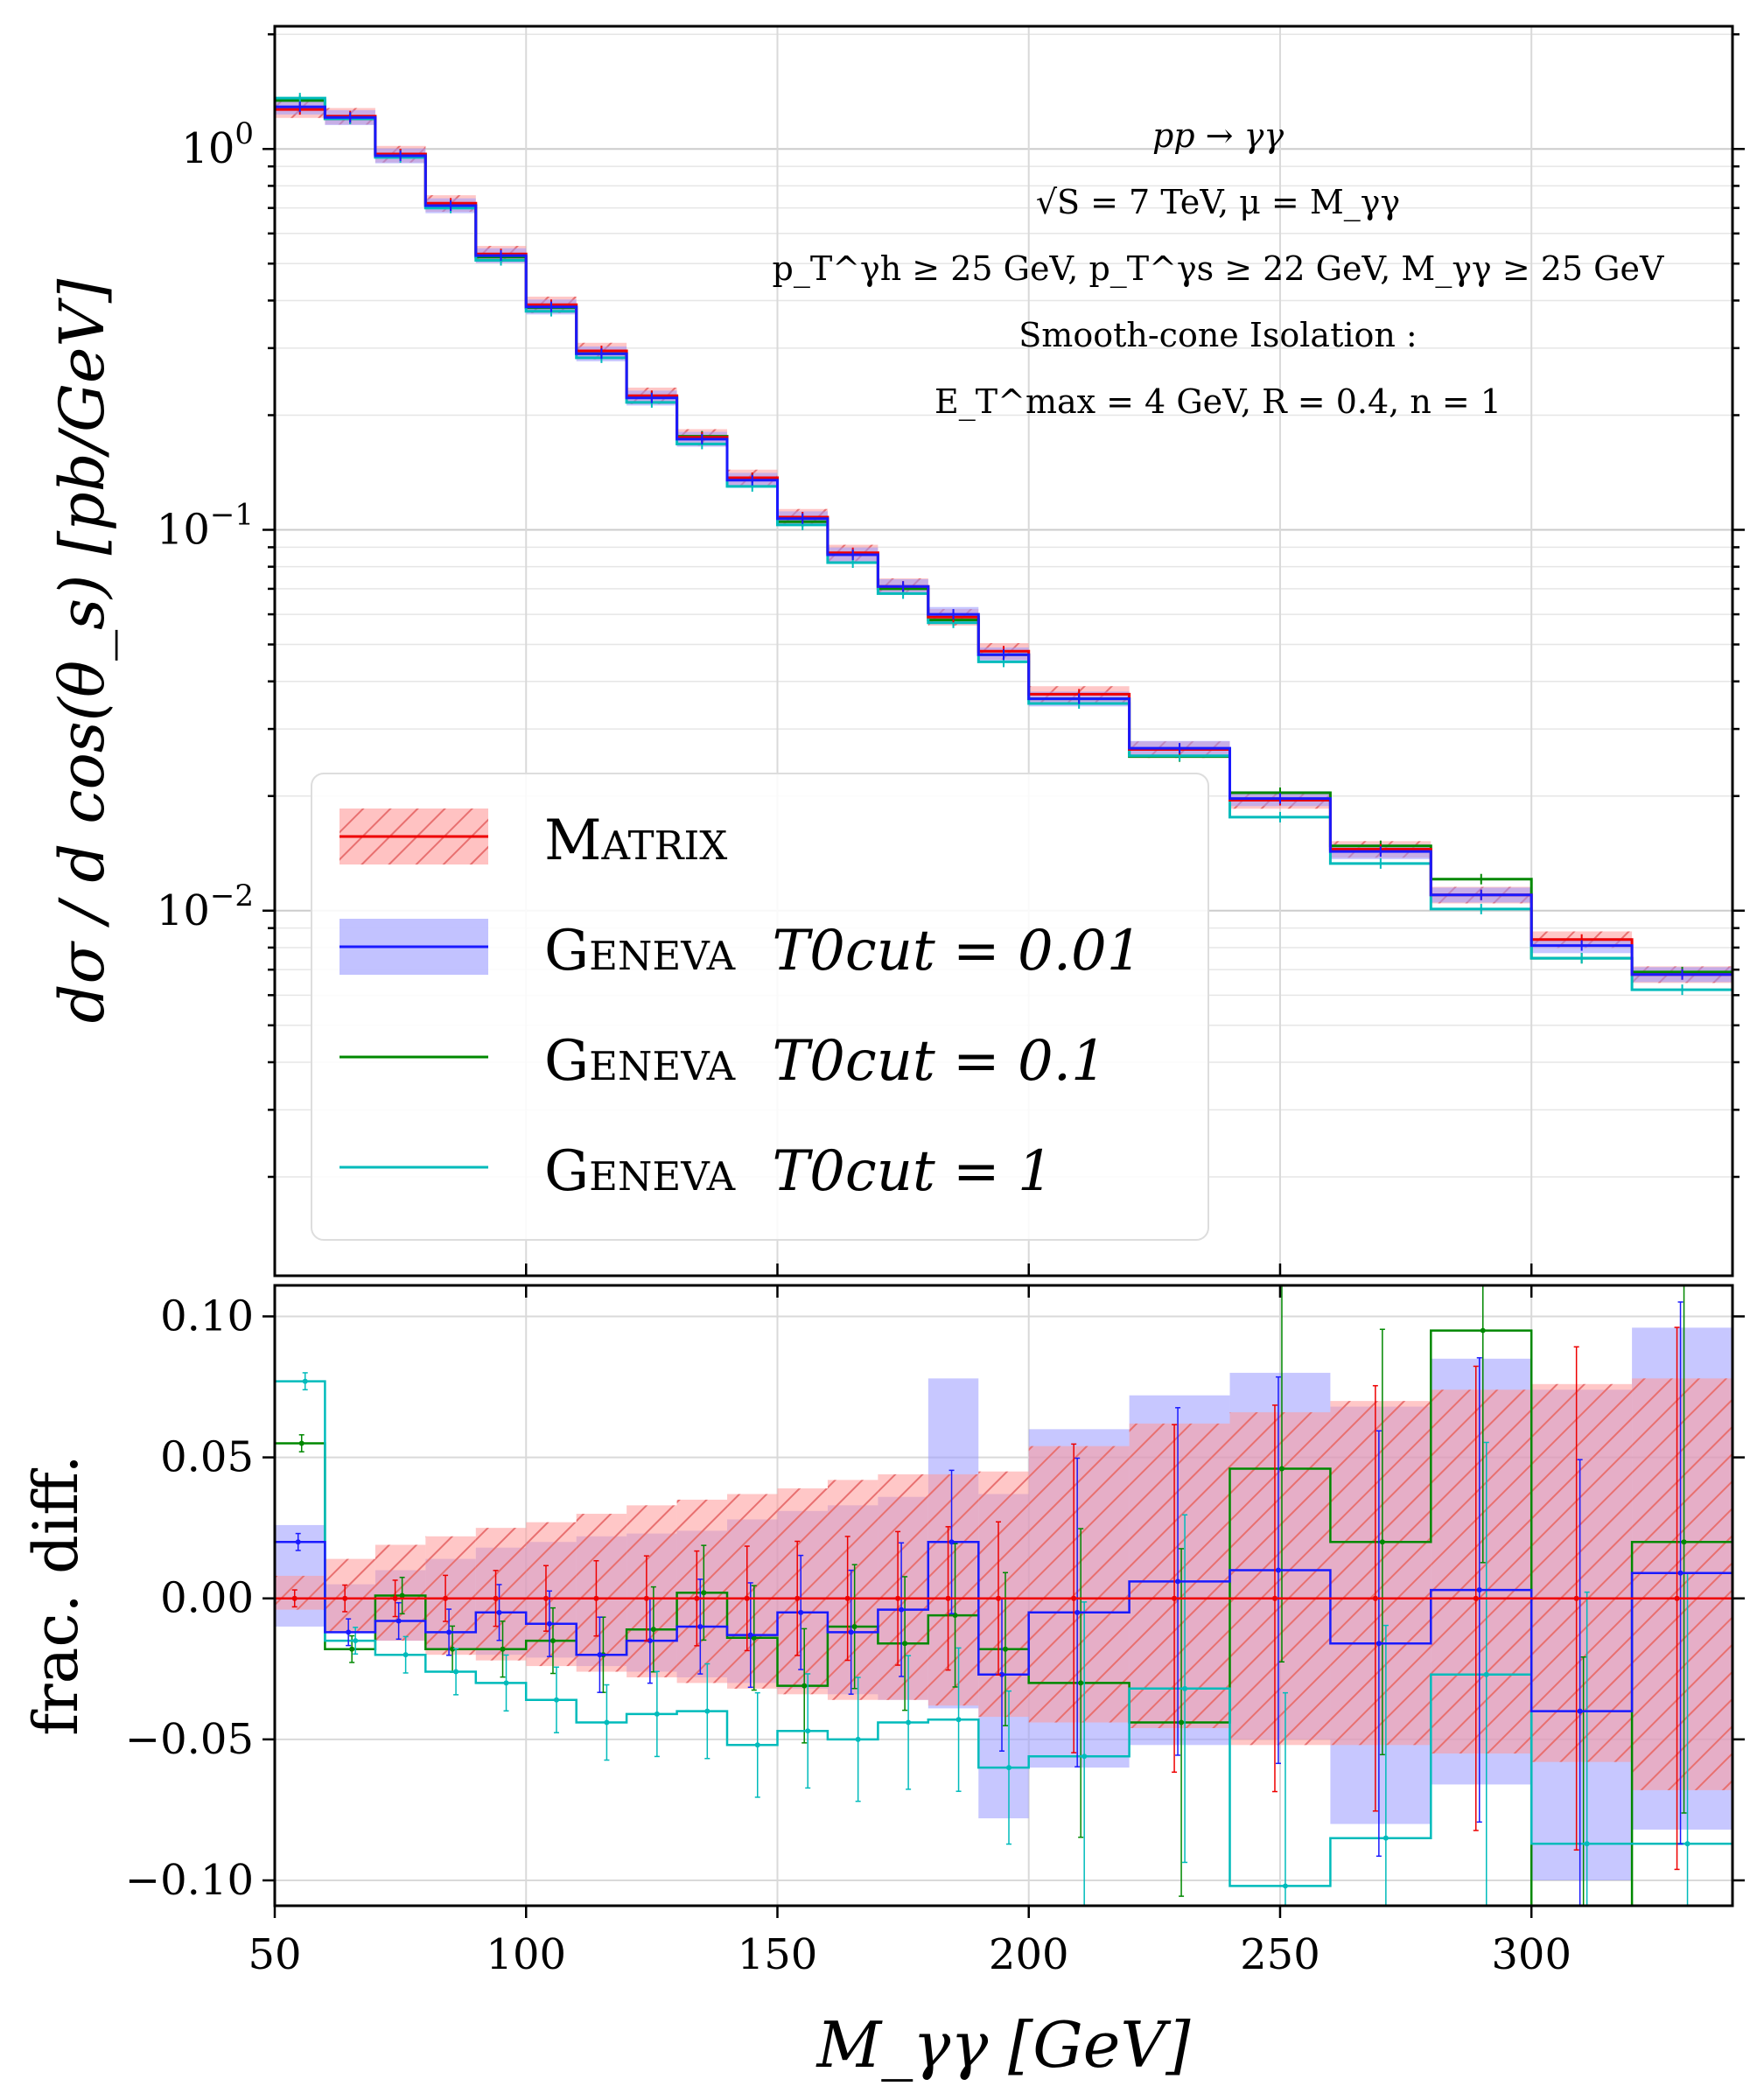  What do you see at coordinates (843, 951) in the screenshot?
I see `legend-label-geneva-001: Geneva T0cut = 0.01` at bounding box center [843, 951].